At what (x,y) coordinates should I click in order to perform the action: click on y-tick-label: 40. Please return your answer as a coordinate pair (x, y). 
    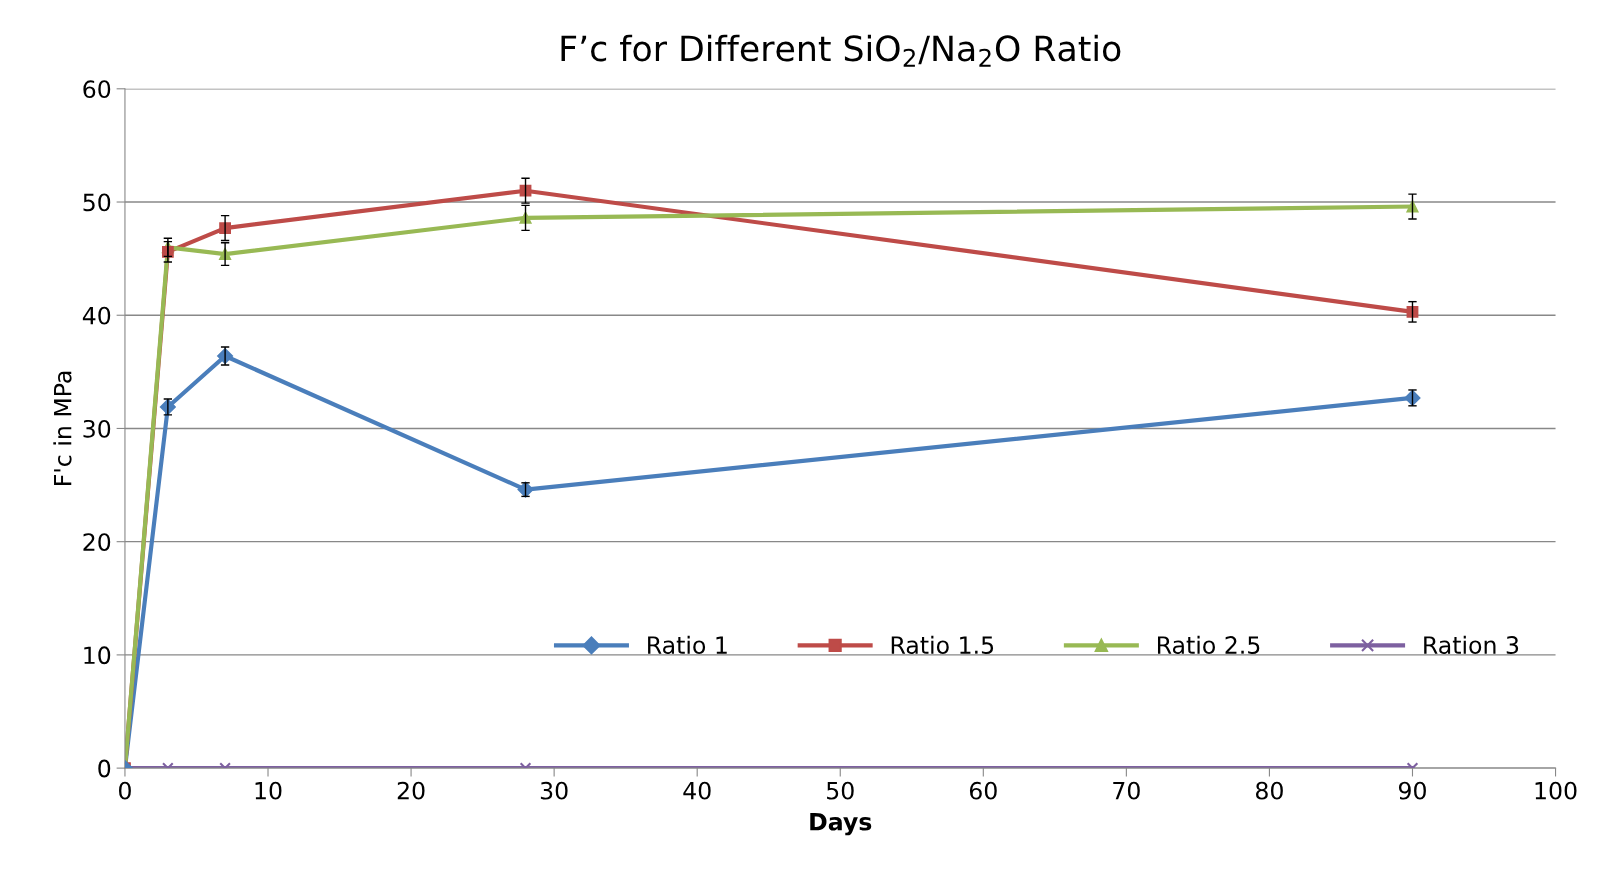
    Looking at the image, I should click on (96, 315).